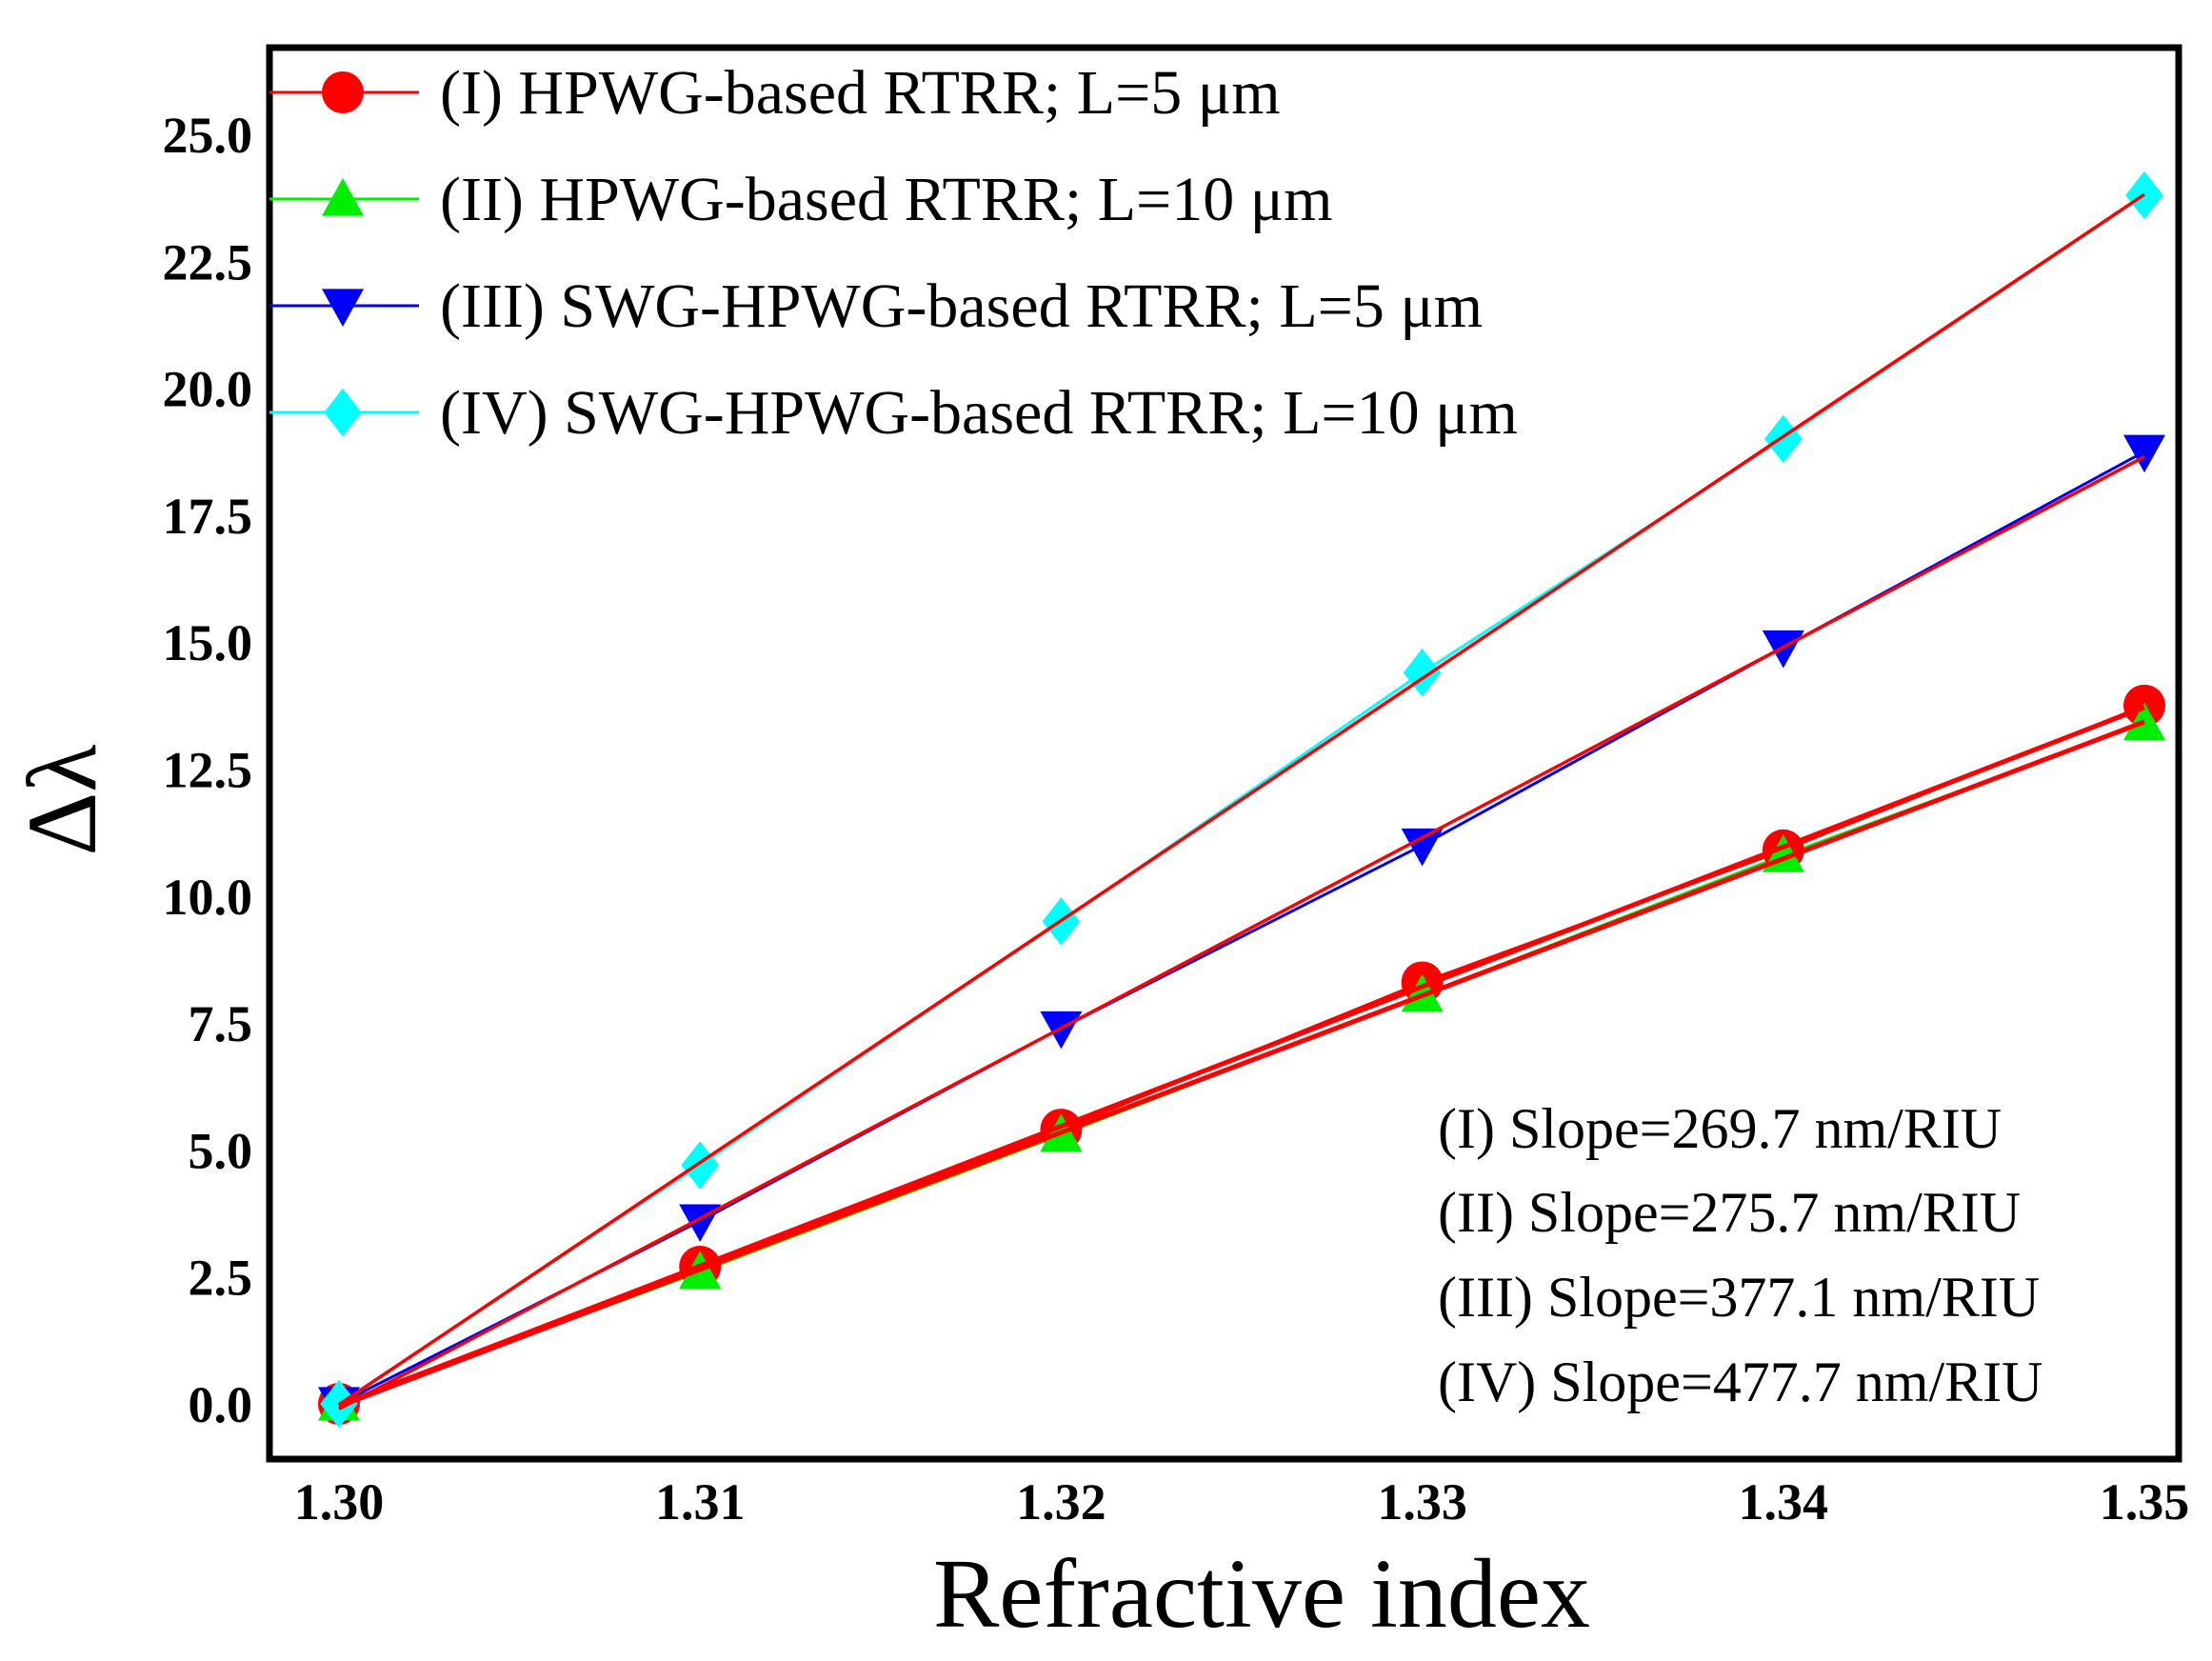 Image resolution: width=2212 pixels, height=1661 pixels. Describe the element at coordinates (1729, 1212) in the screenshot. I see `slope-annotation: (II) Slope=275.7 nm/RIU` at that location.